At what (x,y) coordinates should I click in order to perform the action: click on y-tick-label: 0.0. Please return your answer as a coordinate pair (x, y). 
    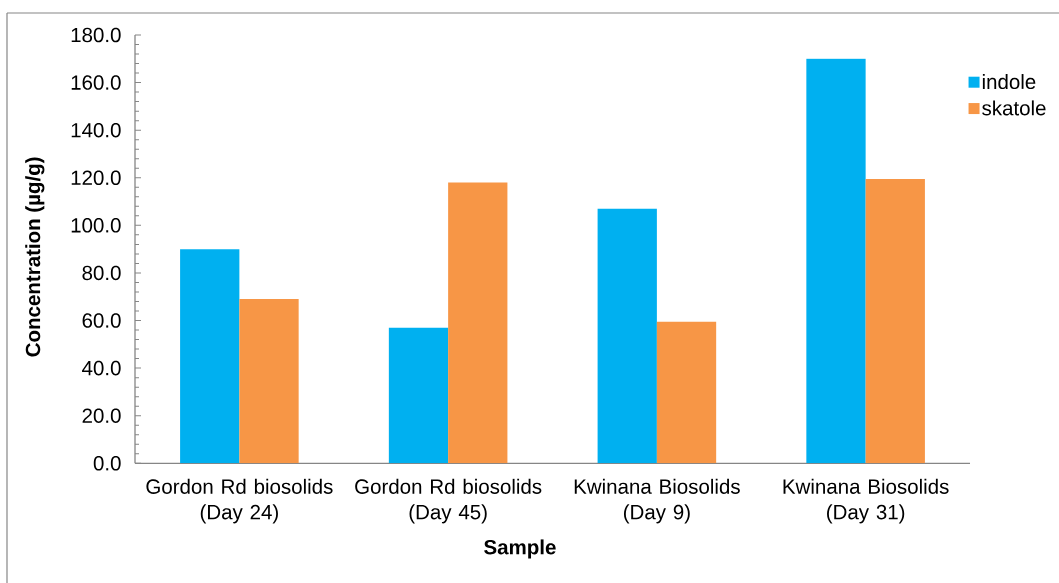
    Looking at the image, I should click on (107, 463).